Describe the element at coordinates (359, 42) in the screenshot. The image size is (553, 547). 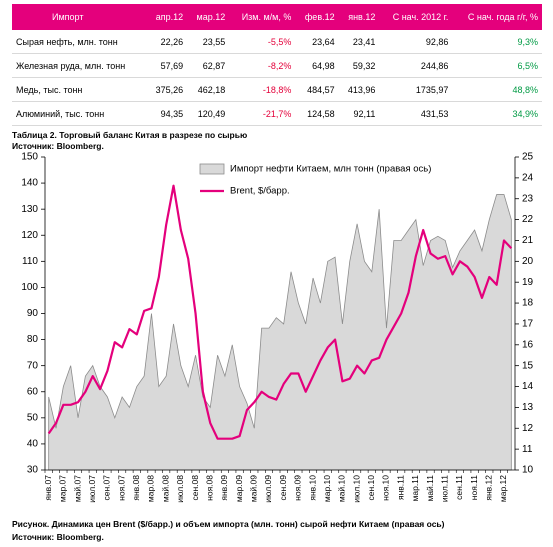
I see `cell: 23,41` at that location.